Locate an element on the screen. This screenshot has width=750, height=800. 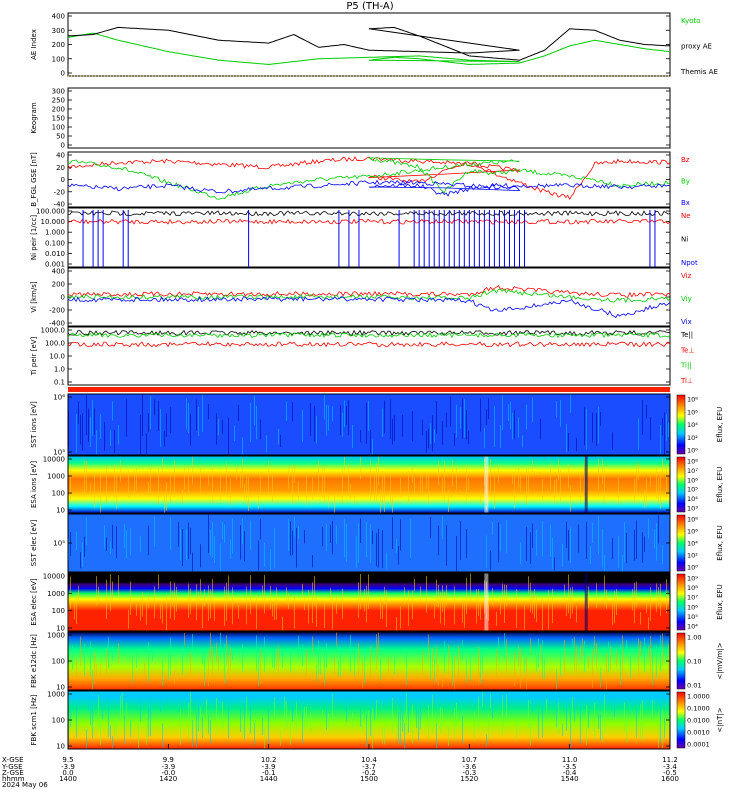
colorbar-tick: 10² is located at coordinates (692, 556).